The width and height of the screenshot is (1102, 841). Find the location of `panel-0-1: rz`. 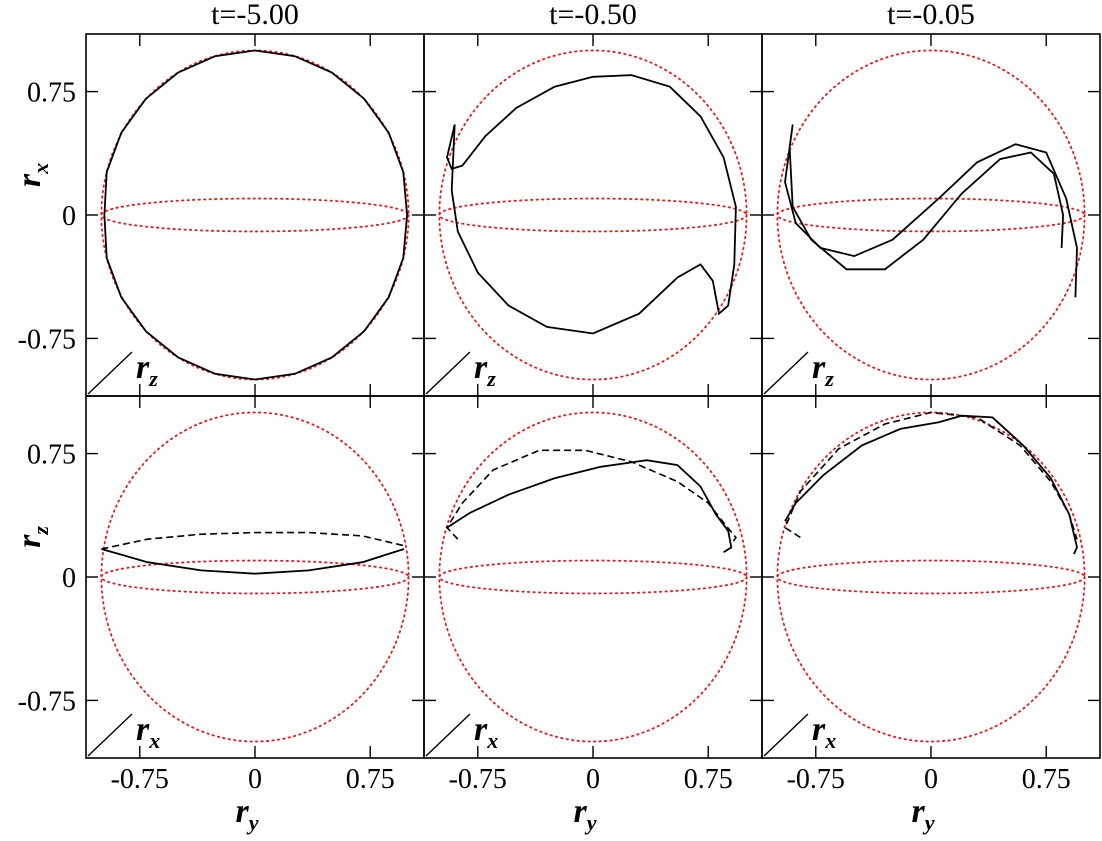

panel-0-1: rz is located at coordinates (593, 215).